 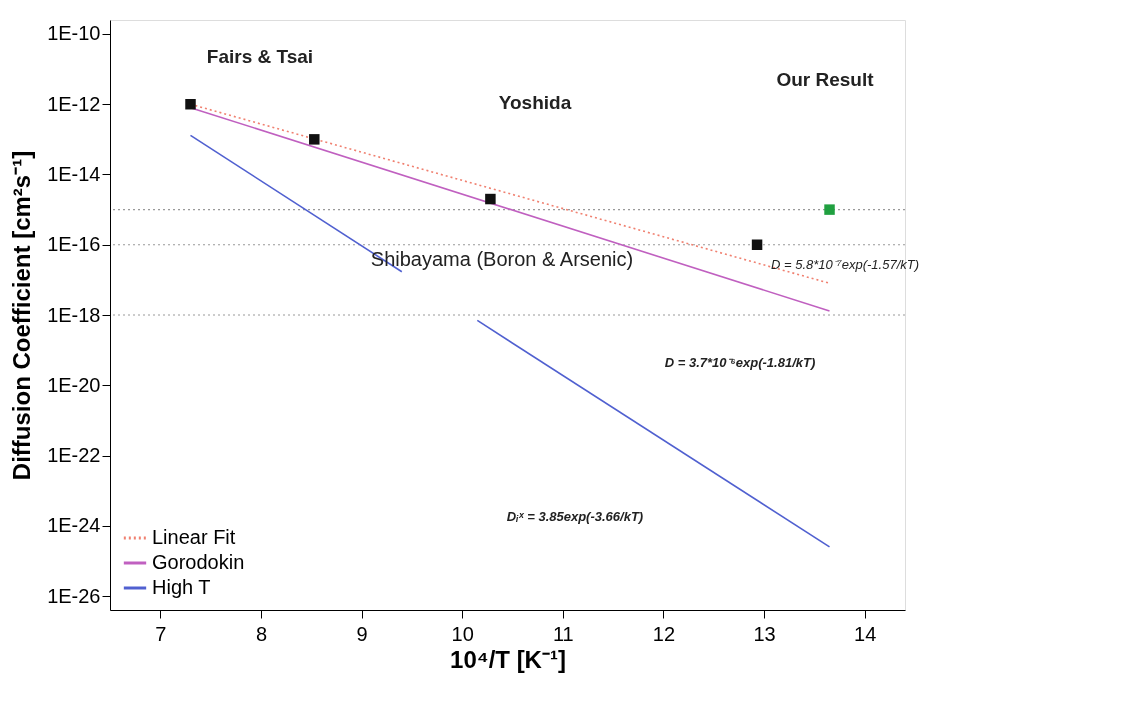 What do you see at coordinates (74, 33) in the screenshot?
I see `y-tick-label: 1E-10` at bounding box center [74, 33].